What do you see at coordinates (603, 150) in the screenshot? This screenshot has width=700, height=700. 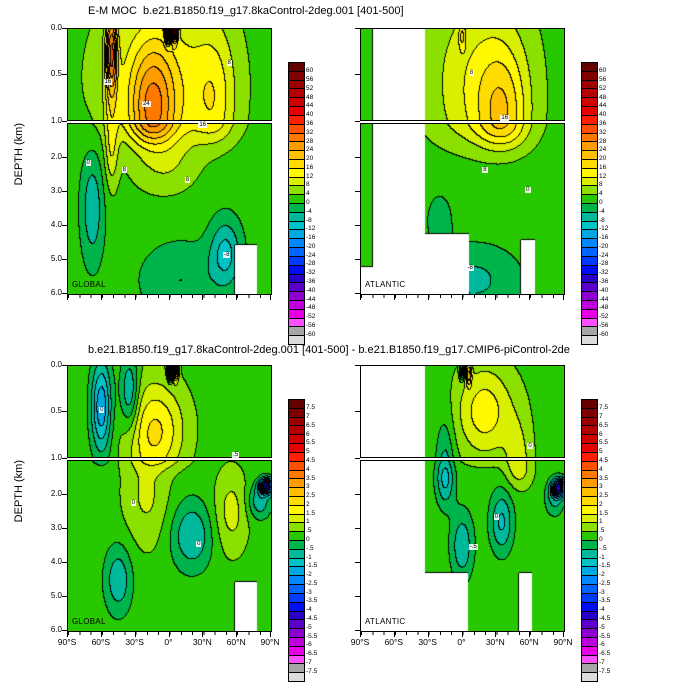 I see `colorbar-tick-label: 24` at bounding box center [603, 150].